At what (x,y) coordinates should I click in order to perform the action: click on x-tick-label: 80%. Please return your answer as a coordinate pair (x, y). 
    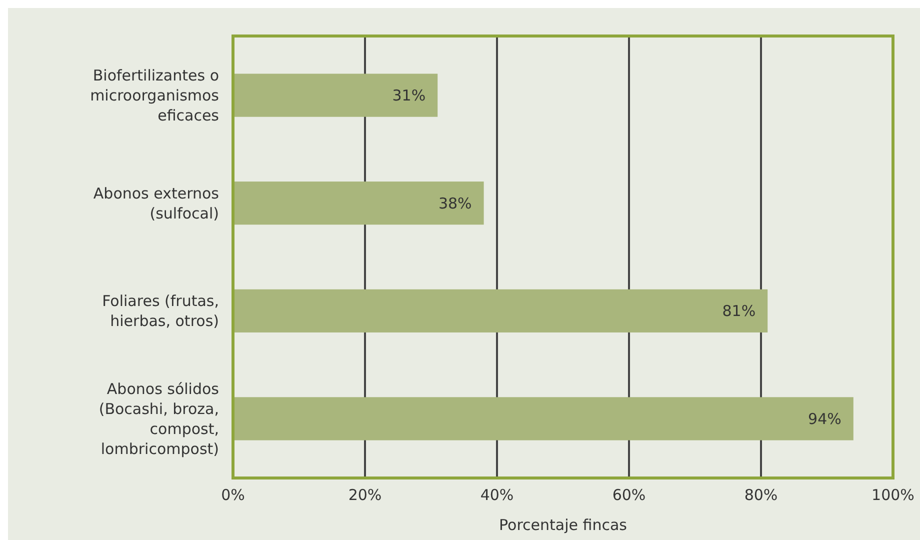
    Looking at the image, I should click on (761, 495).